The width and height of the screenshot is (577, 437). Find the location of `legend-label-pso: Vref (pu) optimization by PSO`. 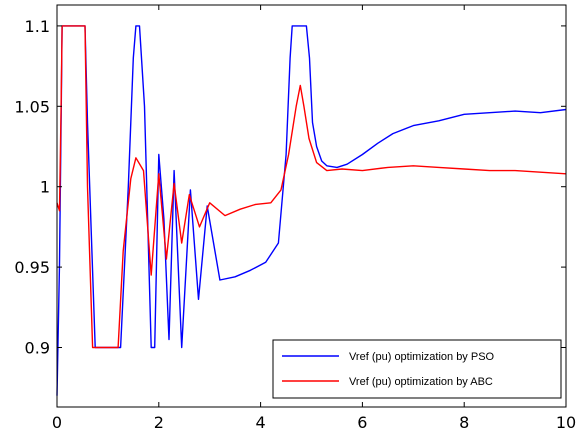

legend-label-pso: Vref (pu) optimization by PSO is located at coordinates (422, 357).